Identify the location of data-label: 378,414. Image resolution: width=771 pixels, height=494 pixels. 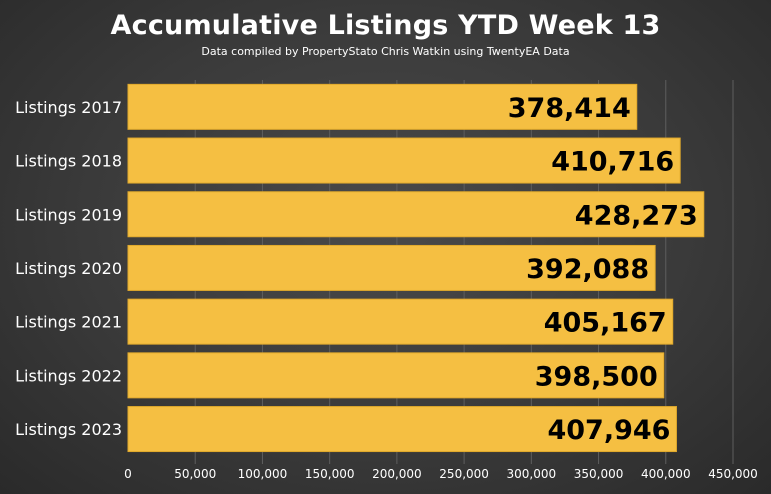
(569, 108).